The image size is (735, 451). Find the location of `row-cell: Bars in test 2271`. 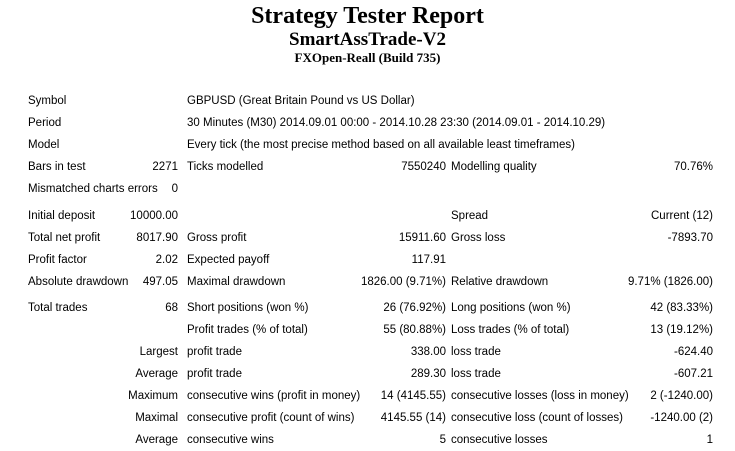

row-cell: Bars in test 2271 is located at coordinates (103, 167).